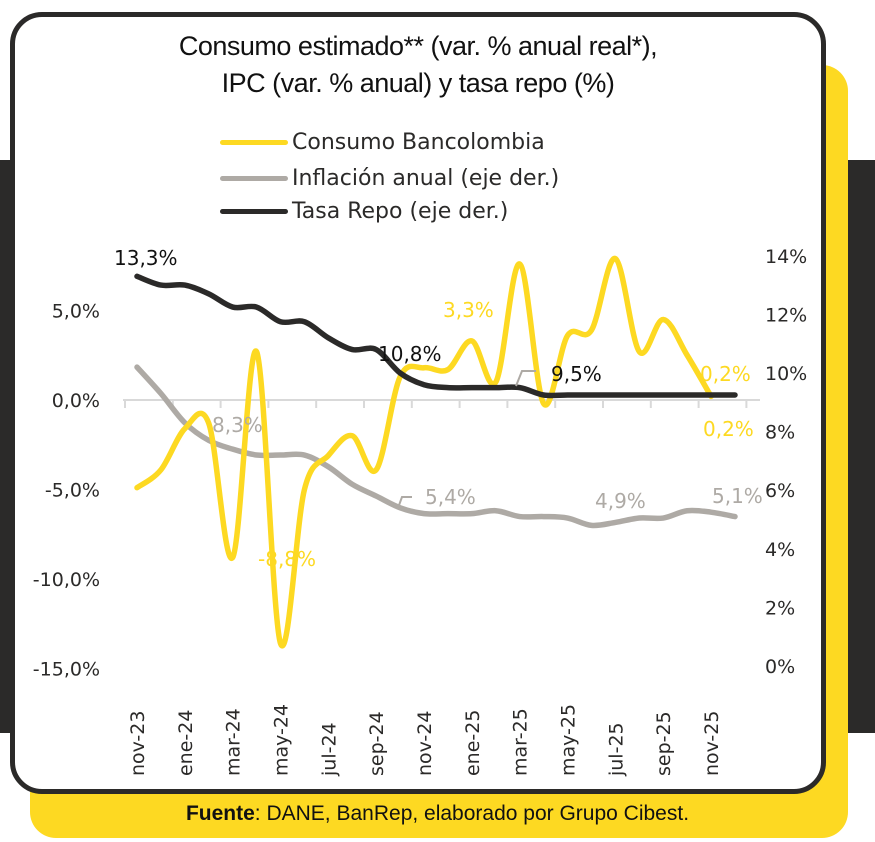 The image size is (875, 842). Describe the element at coordinates (780, 491) in the screenshot. I see `right-axis-tick-label: 6%` at that location.